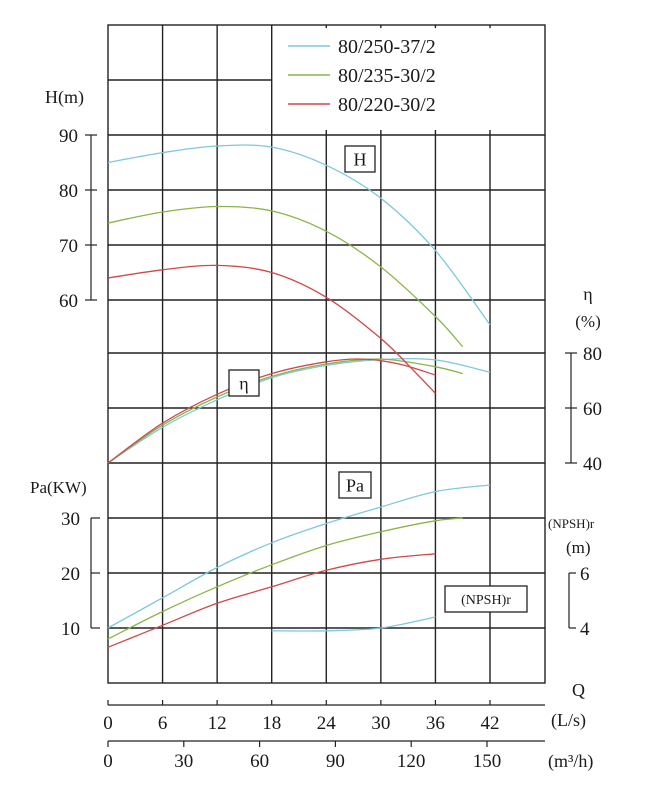 The height and width of the screenshot is (801, 650). Describe the element at coordinates (585, 574) in the screenshot. I see `npsh-tick-label: 6` at that location.